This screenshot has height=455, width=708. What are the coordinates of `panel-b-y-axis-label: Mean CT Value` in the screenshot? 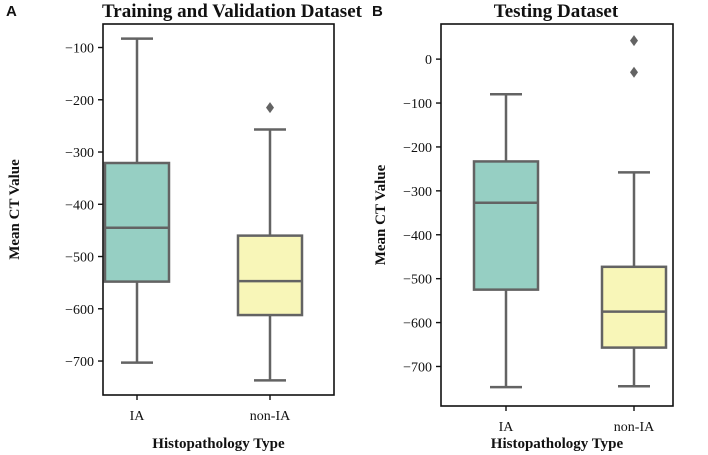 It's located at (381, 214).